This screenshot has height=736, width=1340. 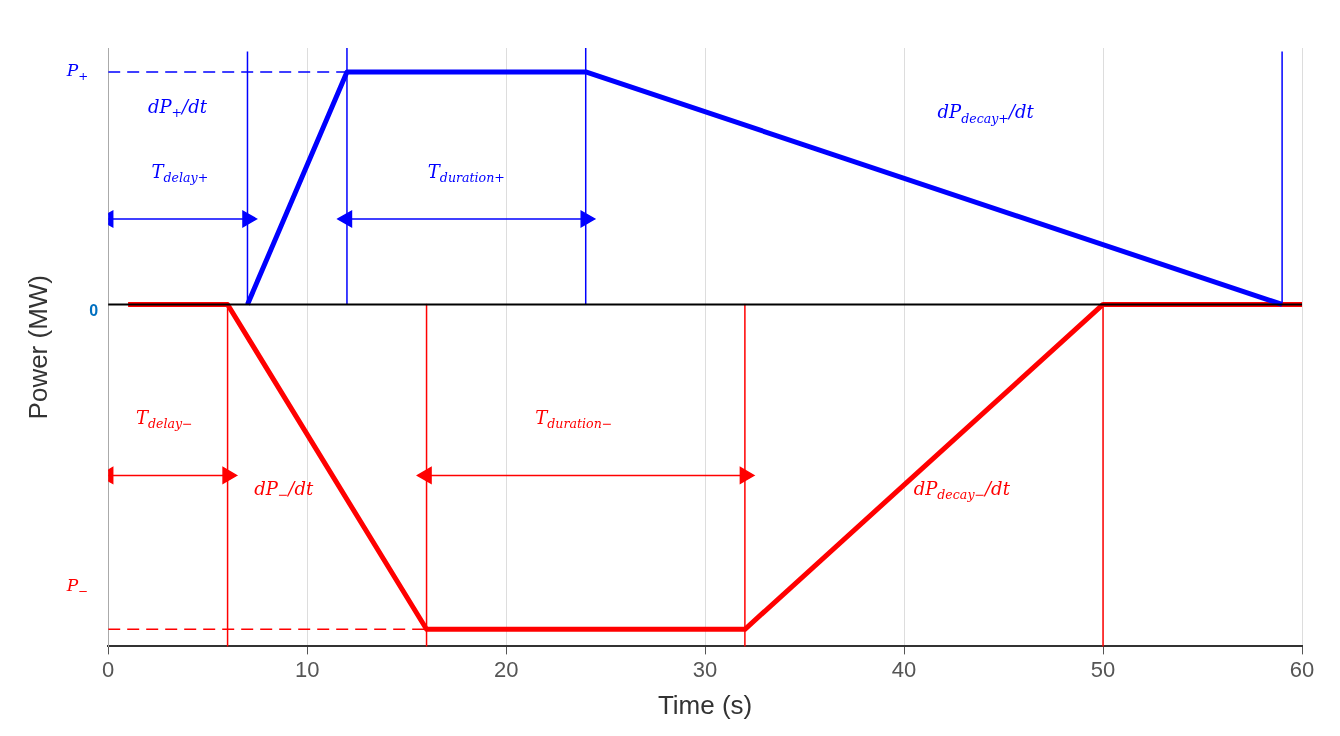 I want to click on x-axis-title: Time (s), so click(x=705, y=704).